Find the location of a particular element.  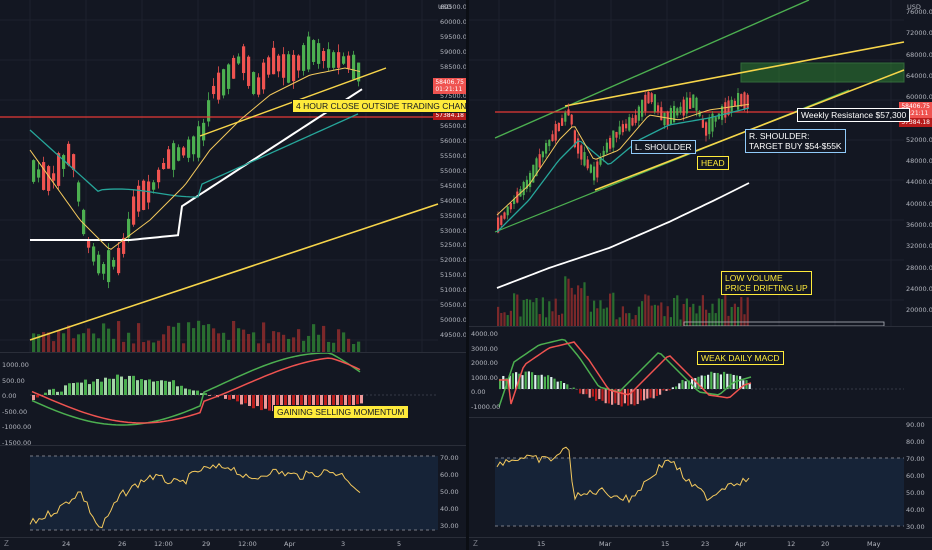

signal-line is located at coordinates (196, 390).